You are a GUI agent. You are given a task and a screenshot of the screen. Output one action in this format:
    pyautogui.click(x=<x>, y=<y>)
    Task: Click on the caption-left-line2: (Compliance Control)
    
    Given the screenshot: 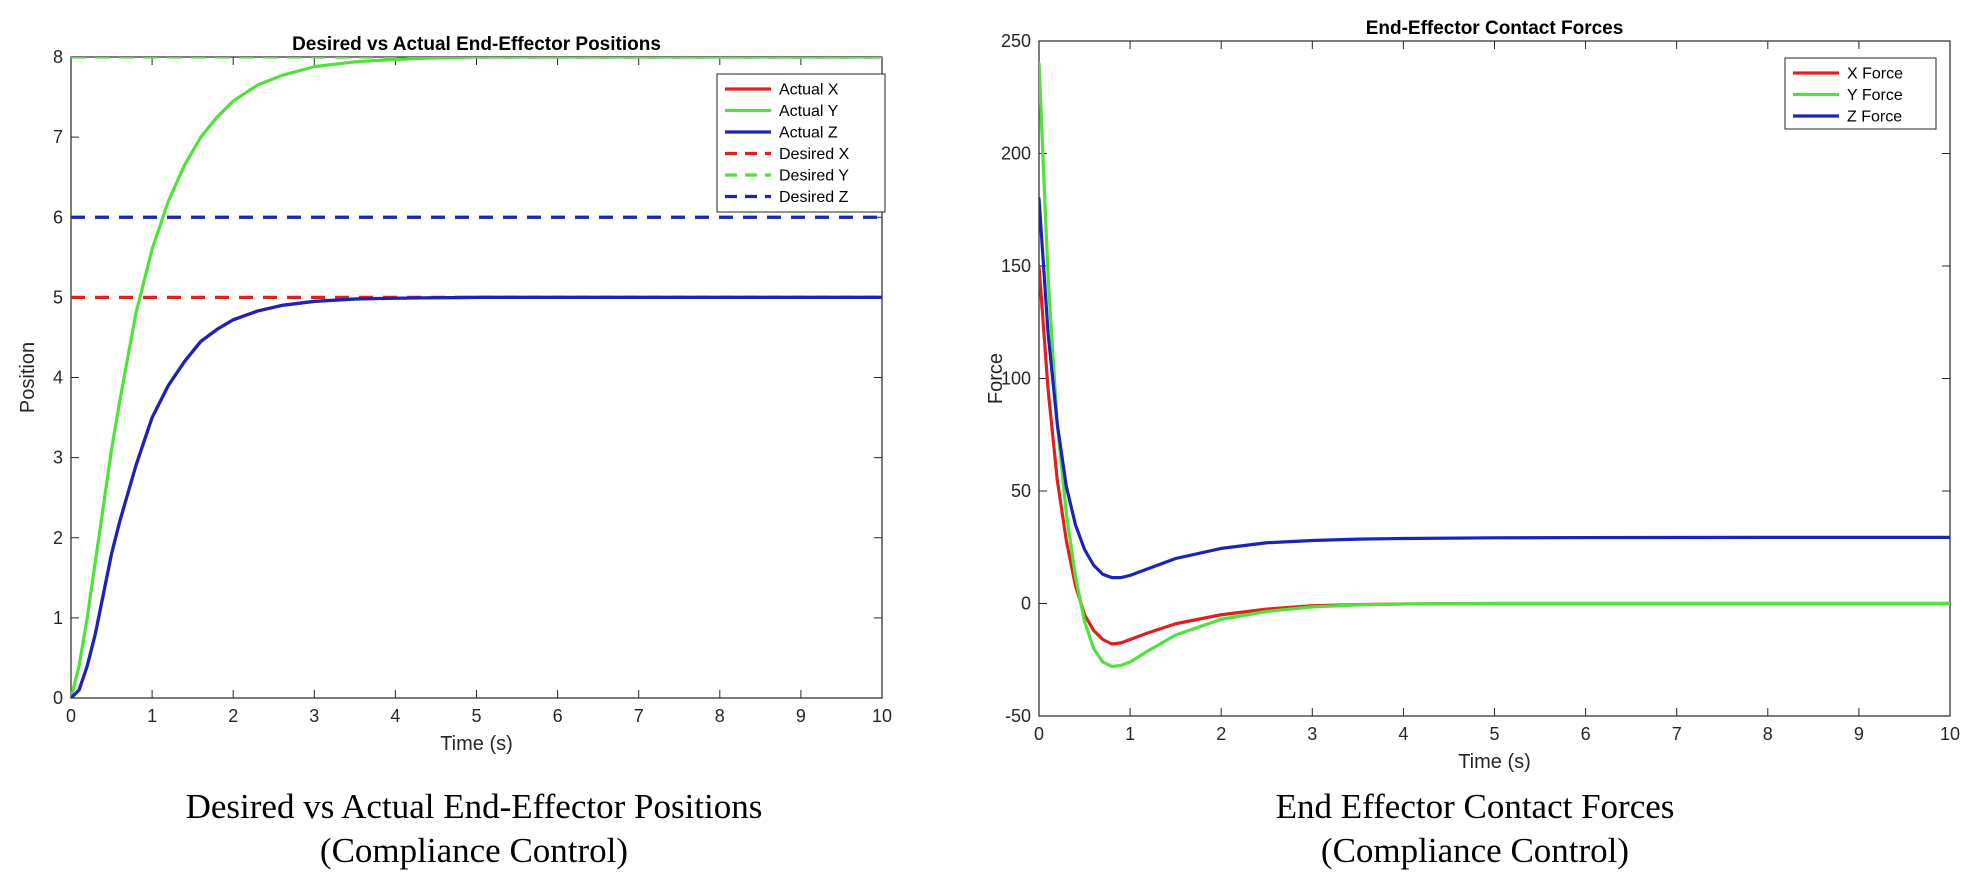 What is the action you would take?
    pyautogui.click(x=474, y=850)
    